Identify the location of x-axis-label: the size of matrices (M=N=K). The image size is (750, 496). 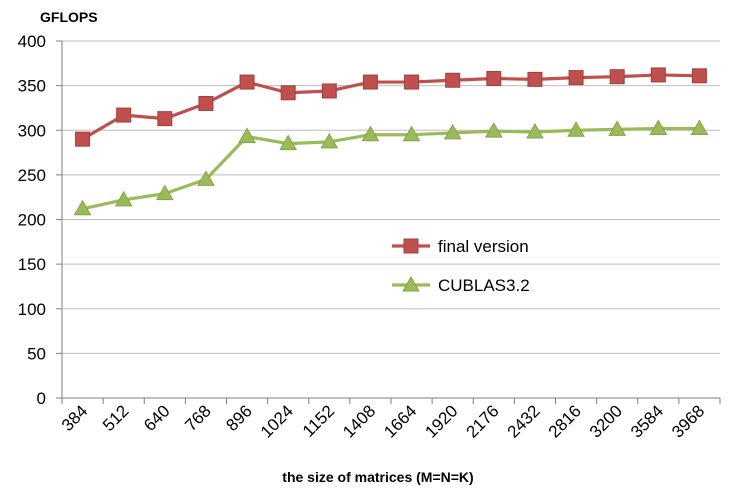
(377, 477).